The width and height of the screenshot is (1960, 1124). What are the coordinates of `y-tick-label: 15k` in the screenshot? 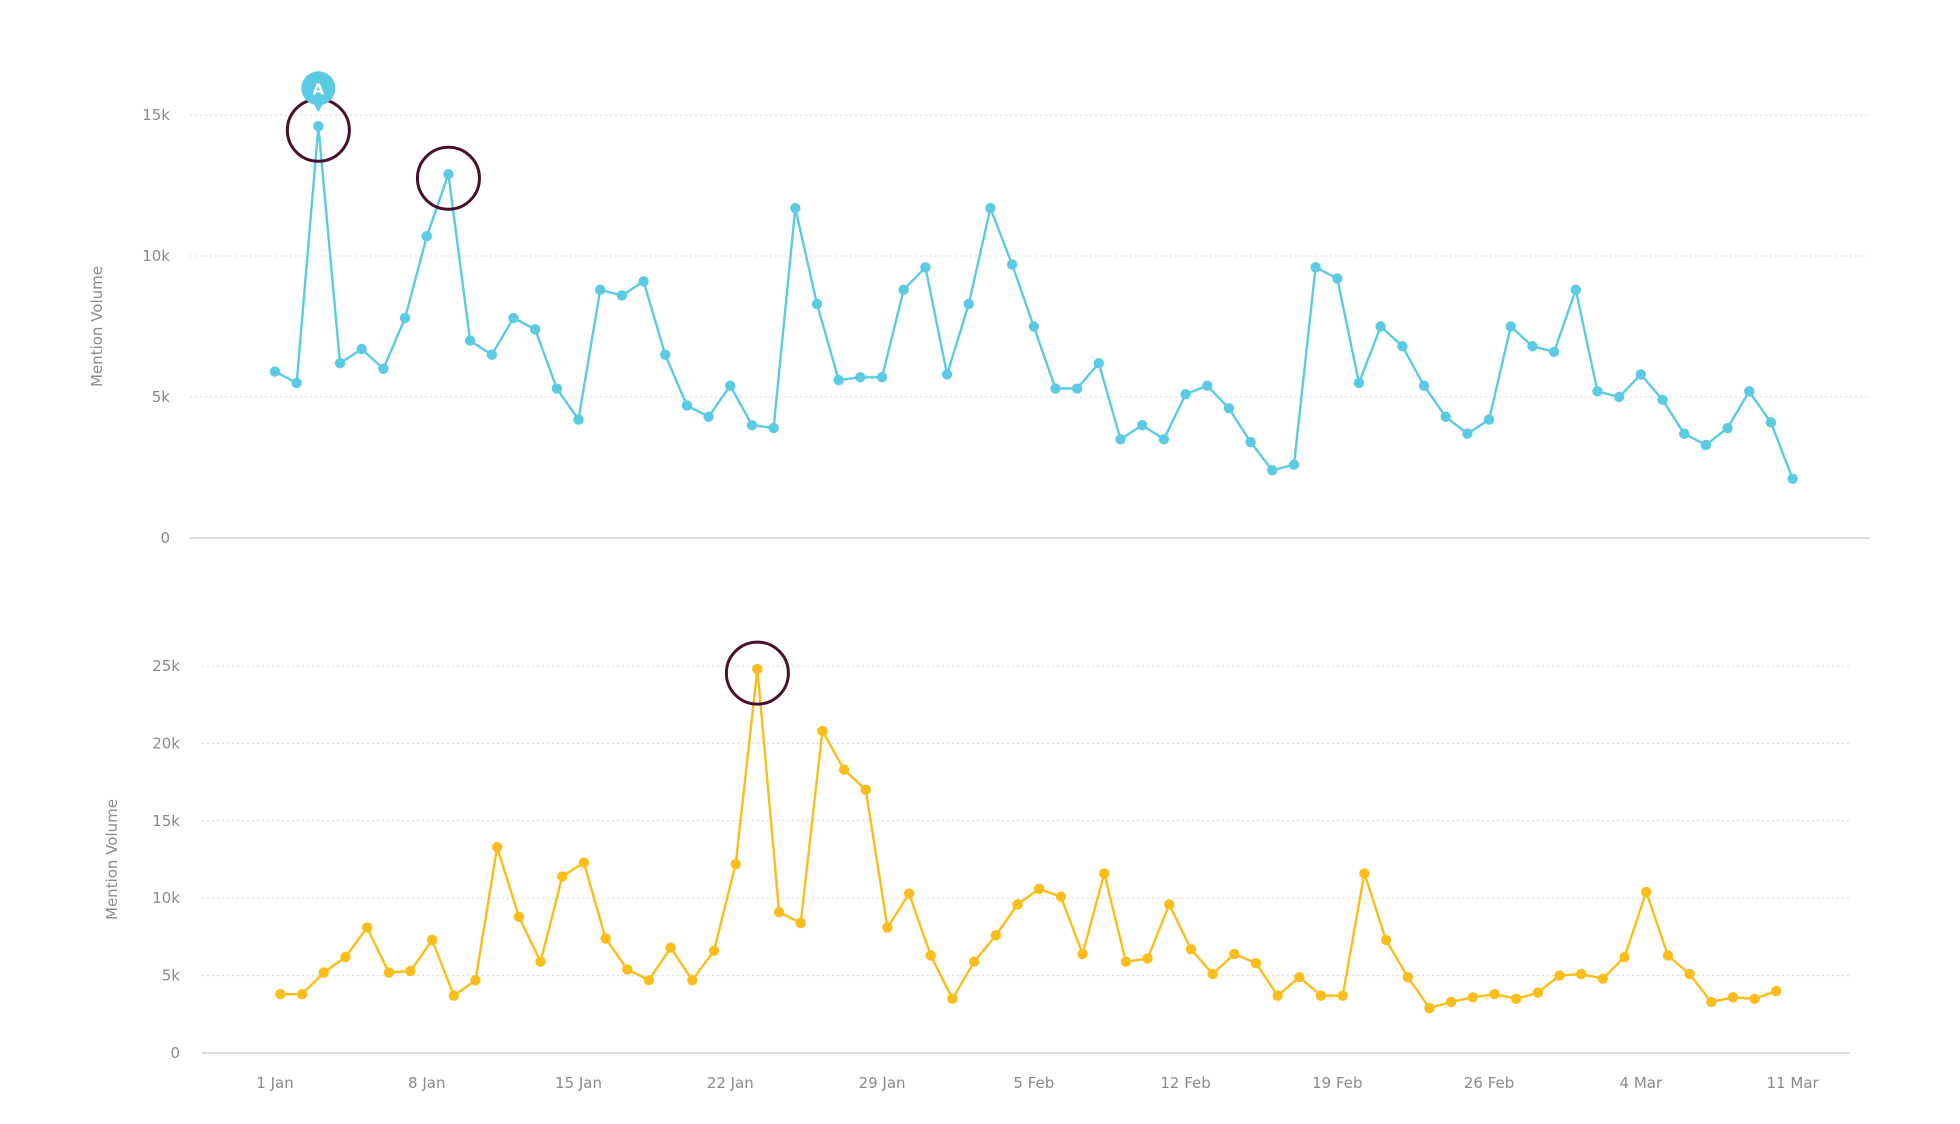 It's located at (156, 115).